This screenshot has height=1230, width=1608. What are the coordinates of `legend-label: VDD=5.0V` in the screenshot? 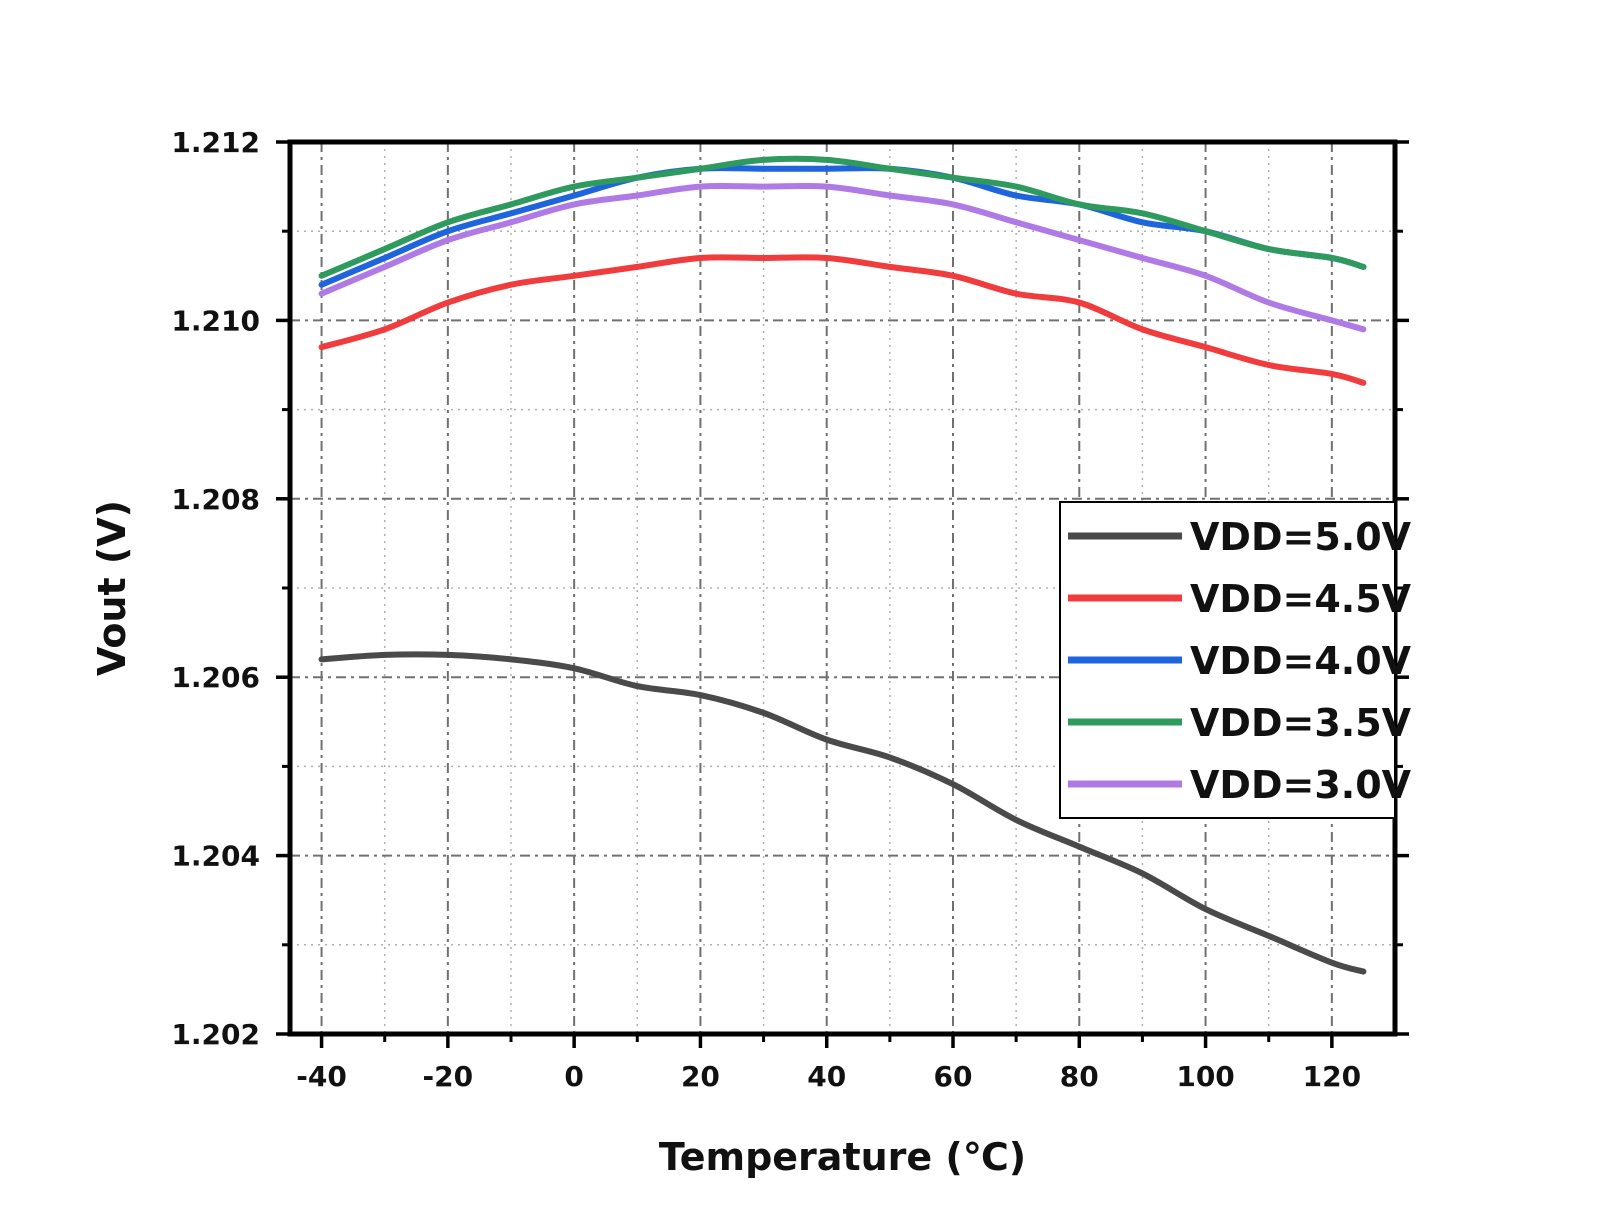 It's located at (1301, 537).